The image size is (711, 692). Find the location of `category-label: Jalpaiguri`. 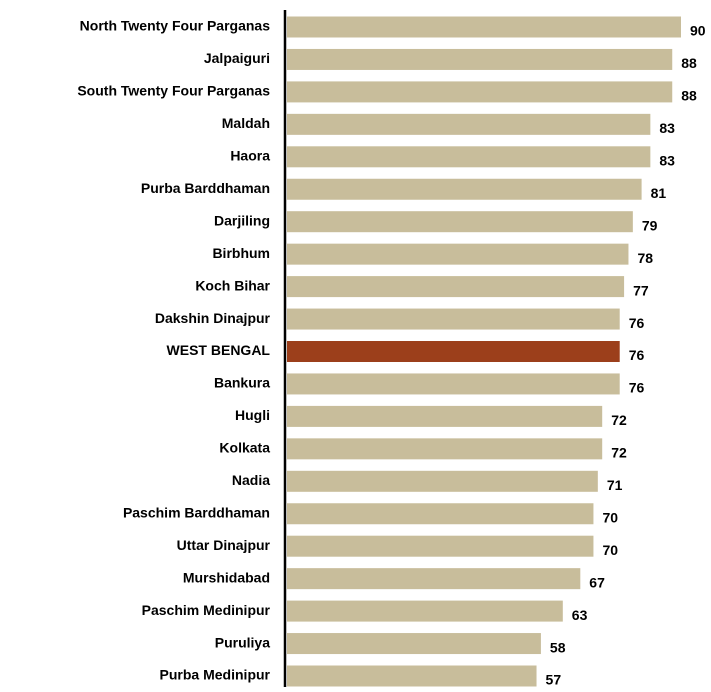

category-label: Jalpaiguri is located at coordinates (237, 58).